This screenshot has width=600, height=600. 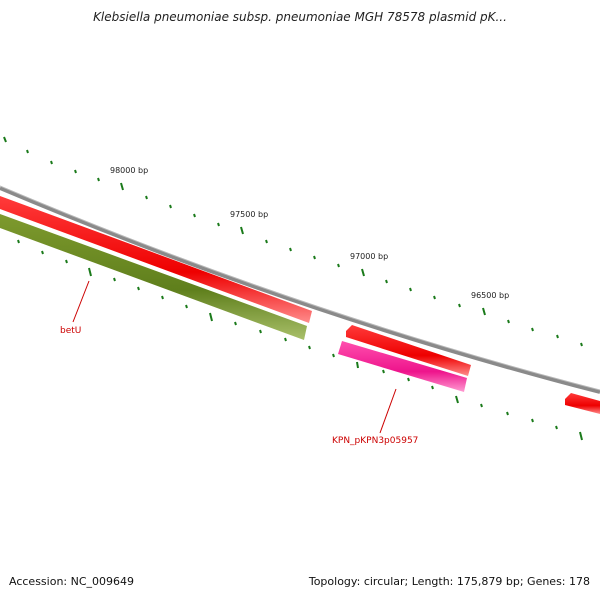 What do you see at coordinates (129, 170) in the screenshot?
I see `scale-label: 98000 bp` at bounding box center [129, 170].